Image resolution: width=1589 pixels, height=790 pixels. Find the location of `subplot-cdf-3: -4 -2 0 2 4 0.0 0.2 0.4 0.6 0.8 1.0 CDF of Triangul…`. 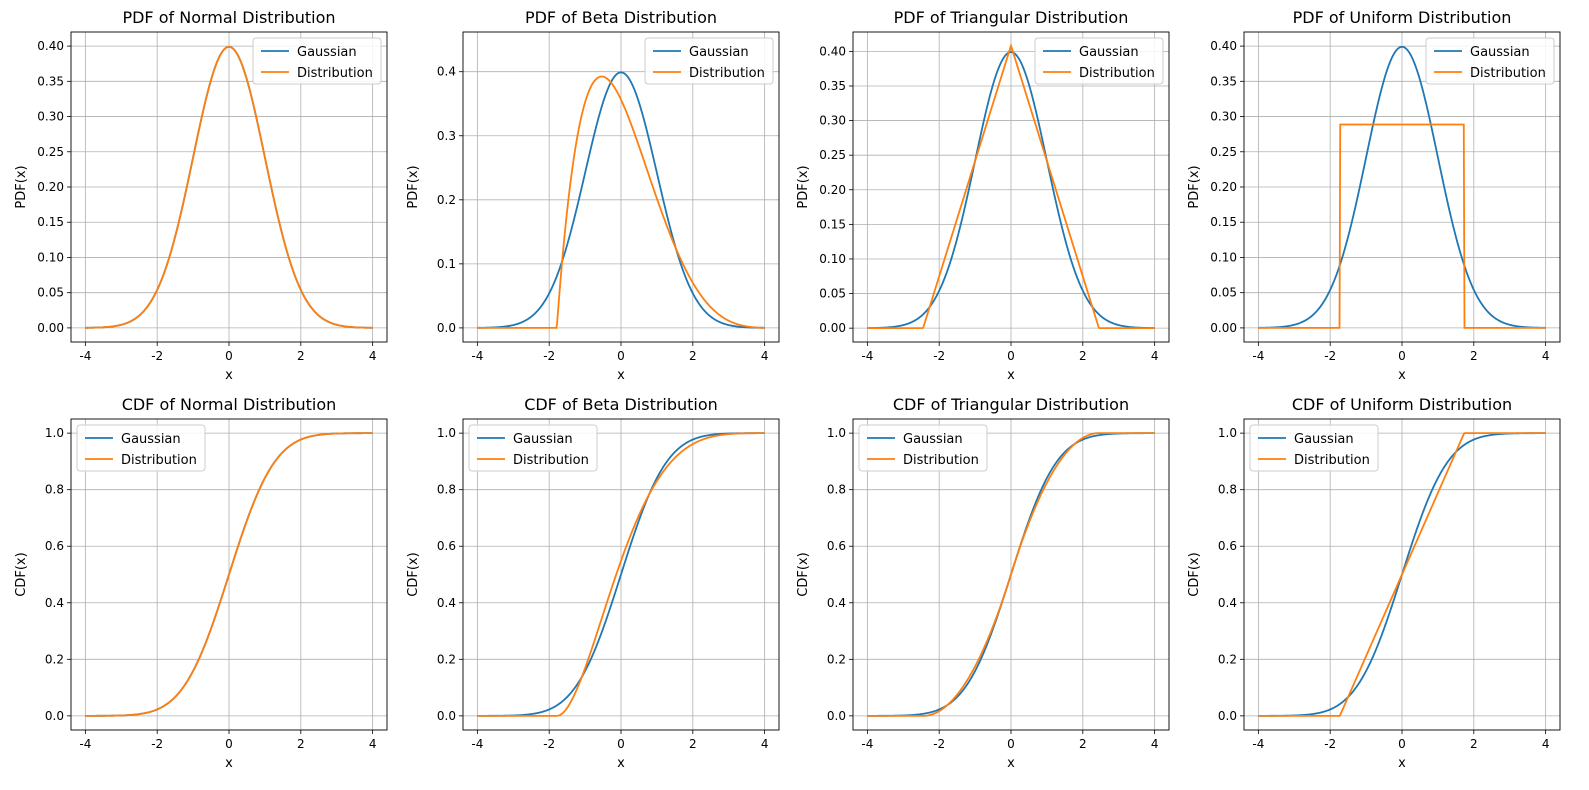

subplot-cdf-3: -4 -2 0 2 4 0.0 0.2 0.4 0.6 0.8 1.0 CDF of Triangul… is located at coordinates (983, 583).